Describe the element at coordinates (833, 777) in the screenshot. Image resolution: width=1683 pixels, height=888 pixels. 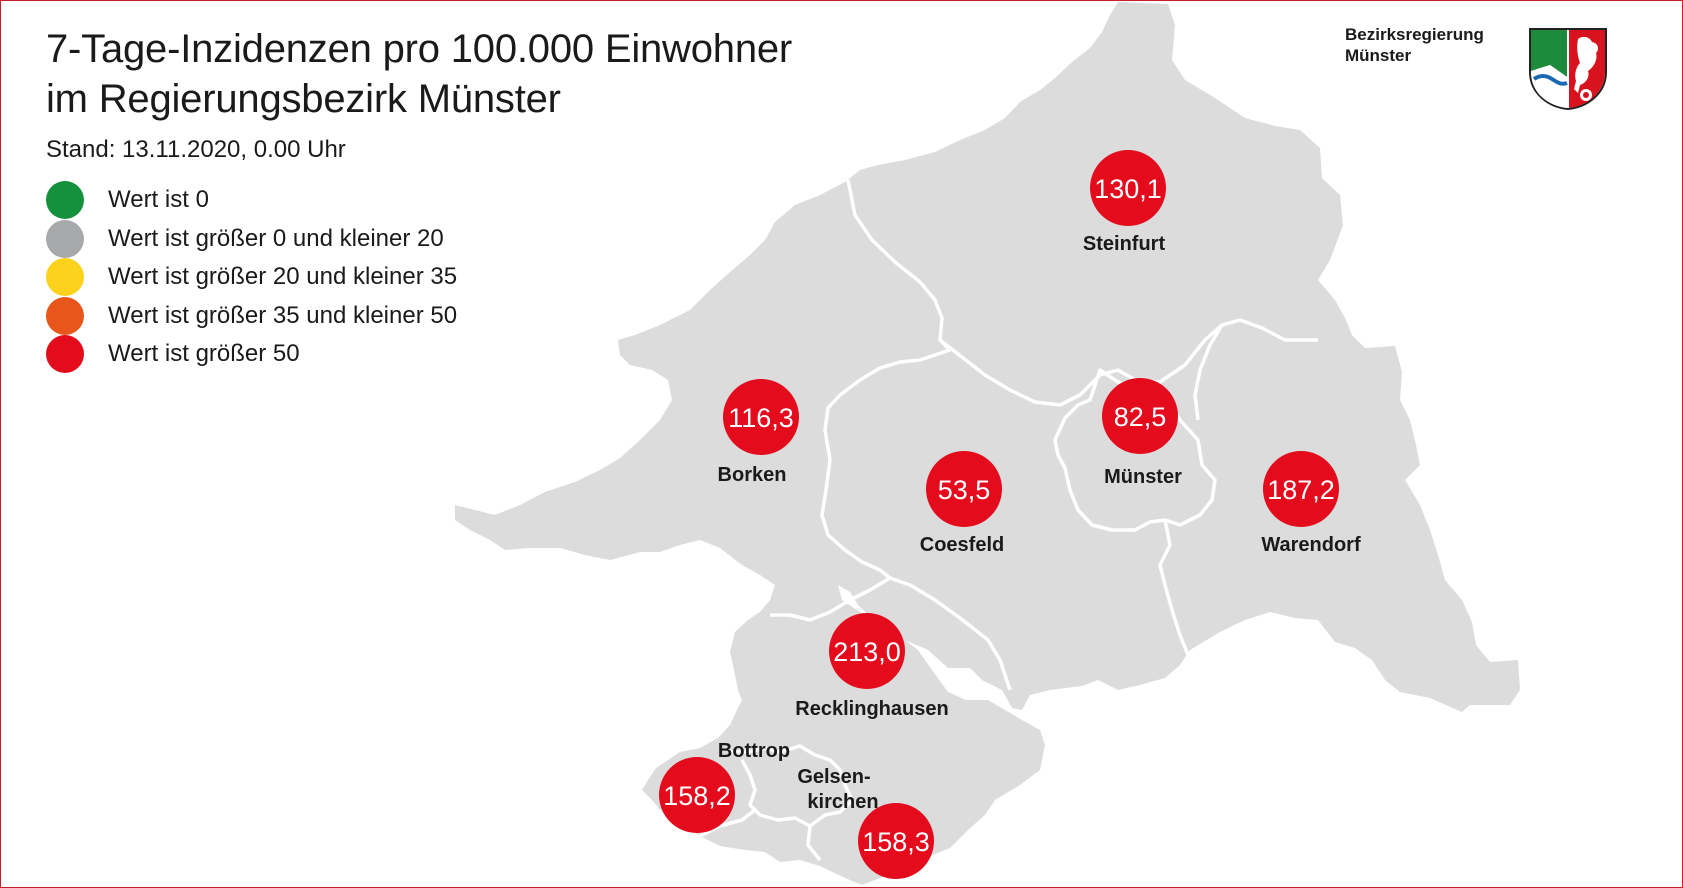
I see `district-label: Gelsen-` at that location.